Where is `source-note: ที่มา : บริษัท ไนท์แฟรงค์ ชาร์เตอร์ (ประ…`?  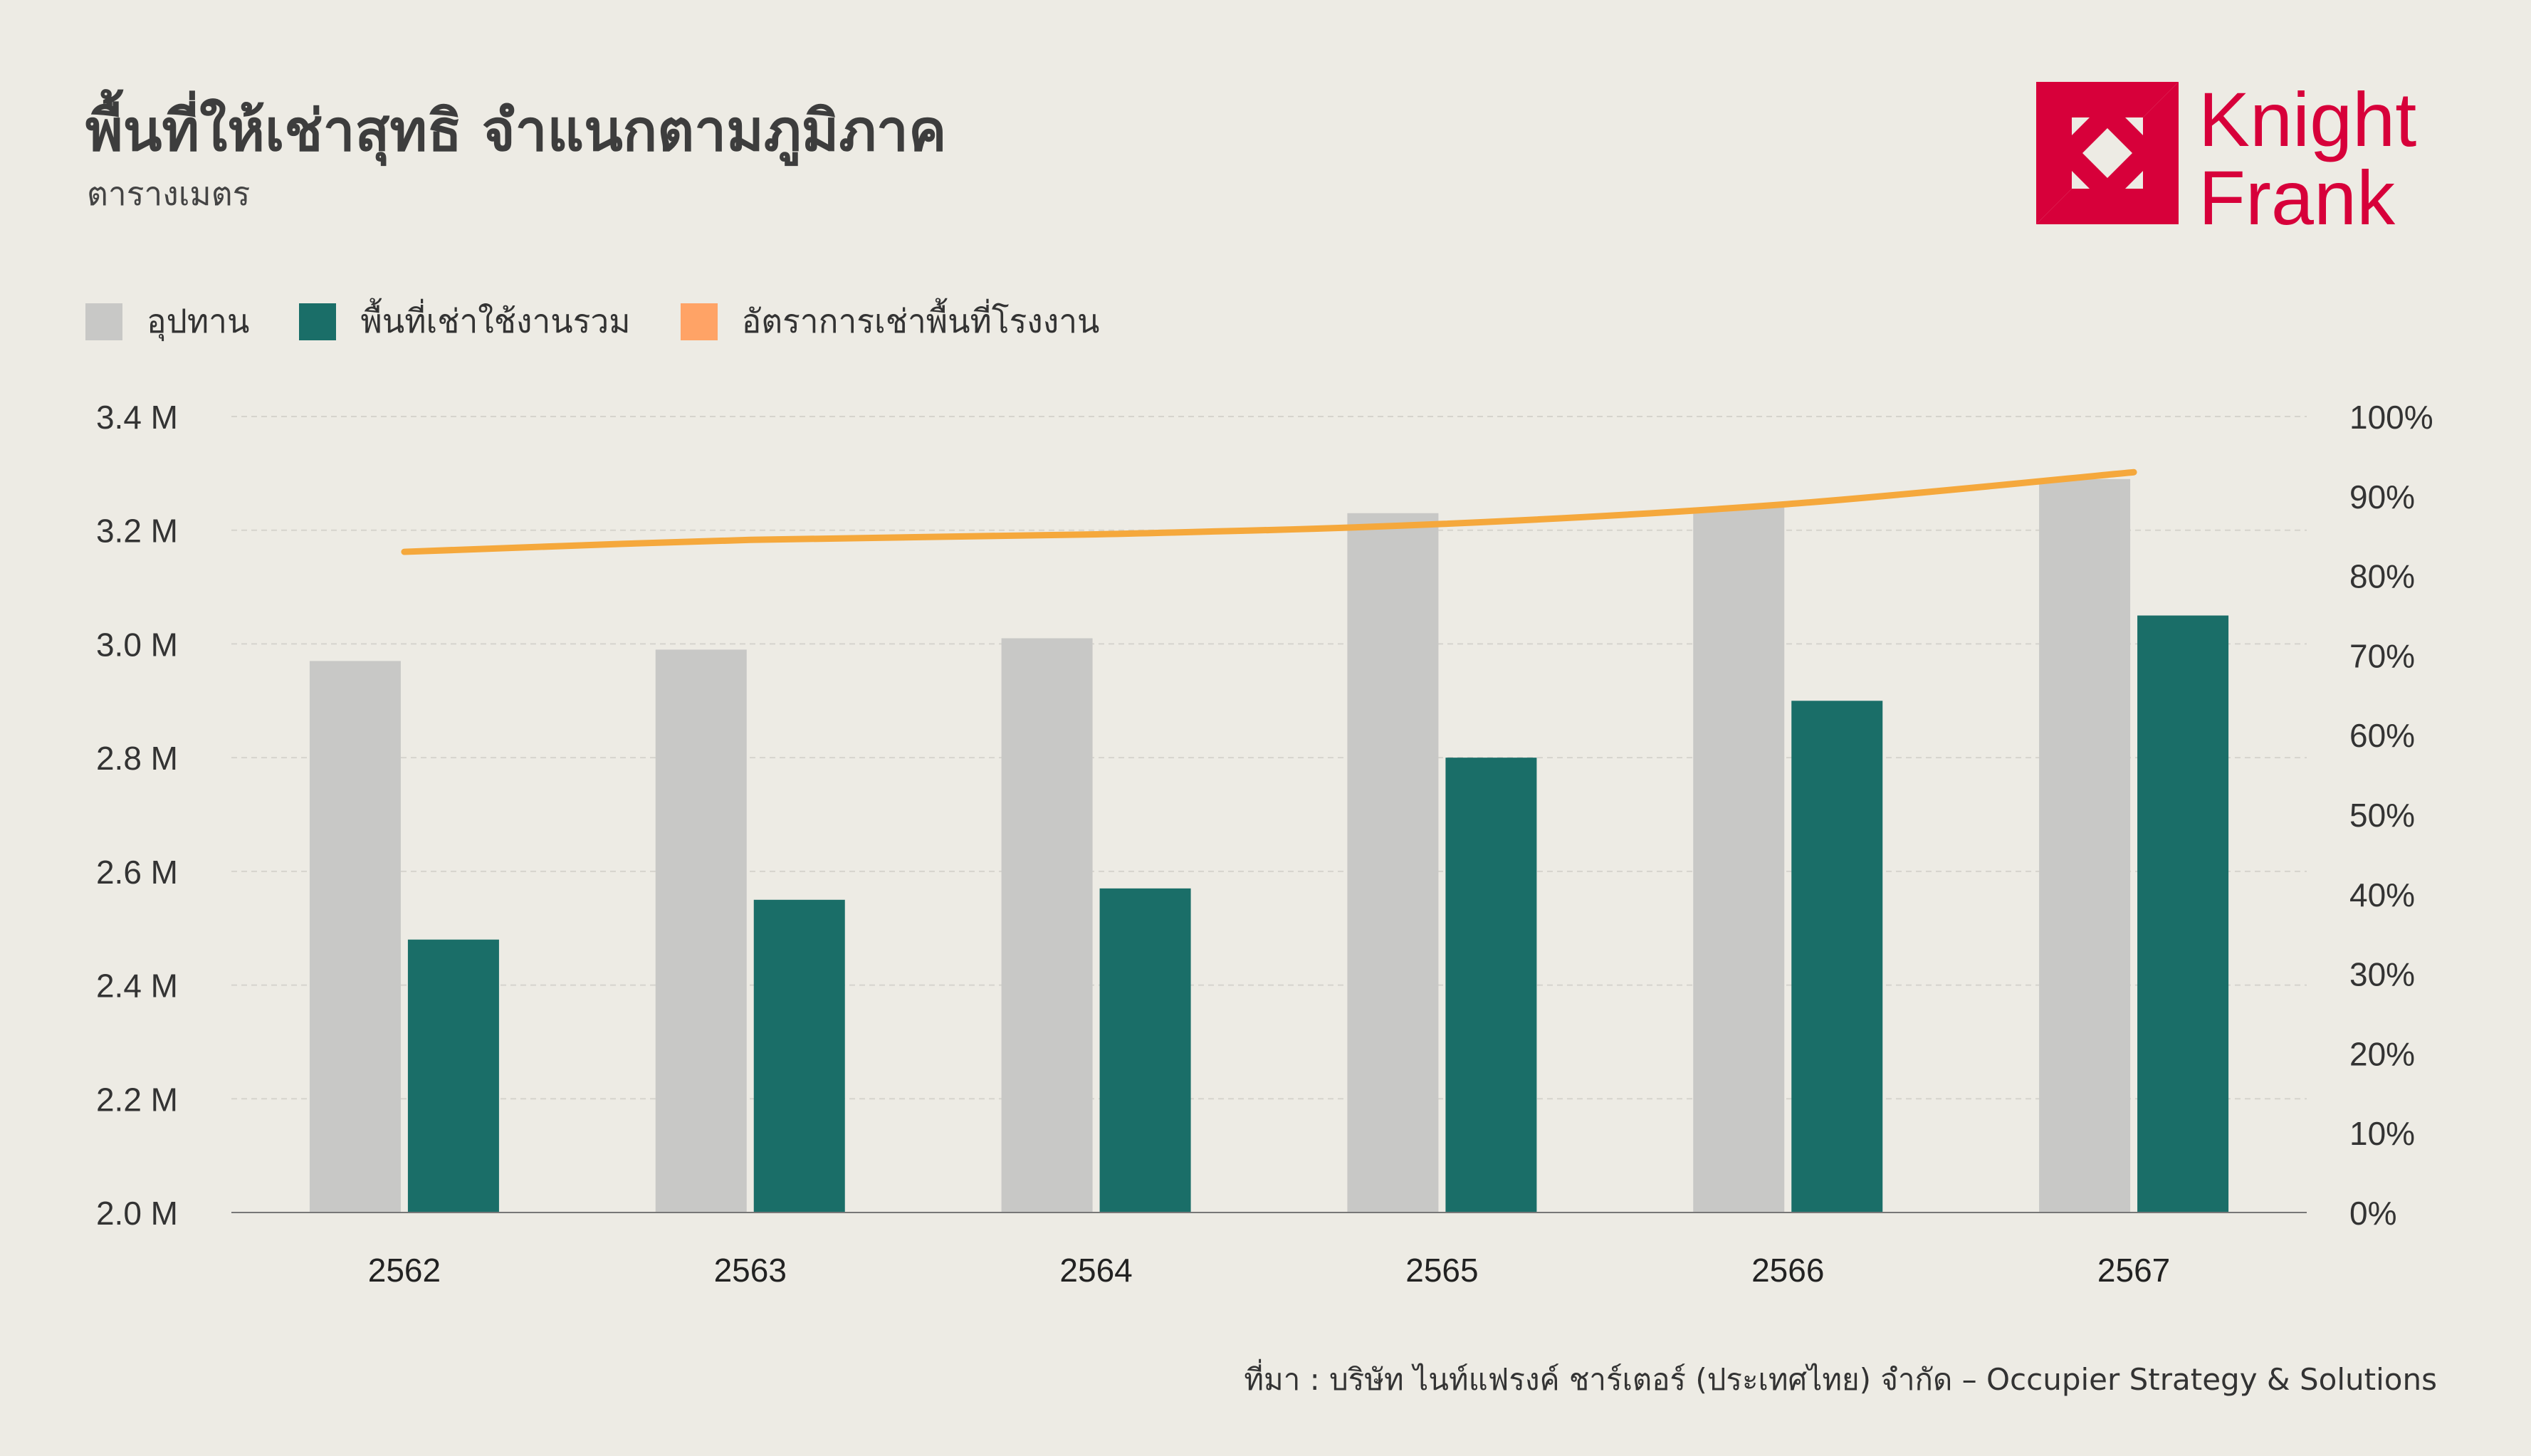
source-note: ที่มา : บริษัท ไนท์แฟรงค์ ชาร์เตอร์ (ประ… is located at coordinates (1840, 1379).